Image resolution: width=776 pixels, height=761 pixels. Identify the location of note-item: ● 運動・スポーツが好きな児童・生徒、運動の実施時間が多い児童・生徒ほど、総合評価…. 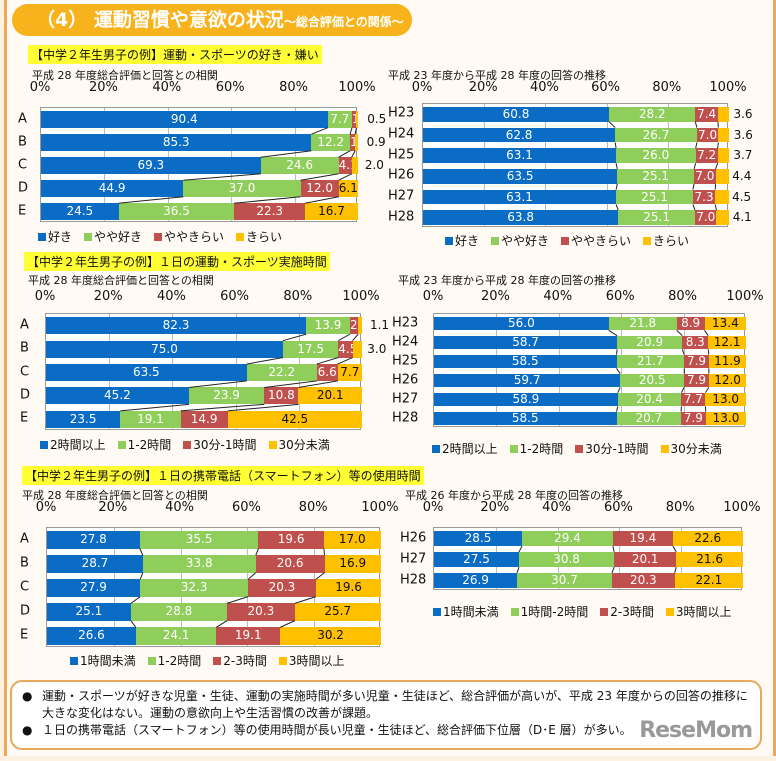
(386, 705).